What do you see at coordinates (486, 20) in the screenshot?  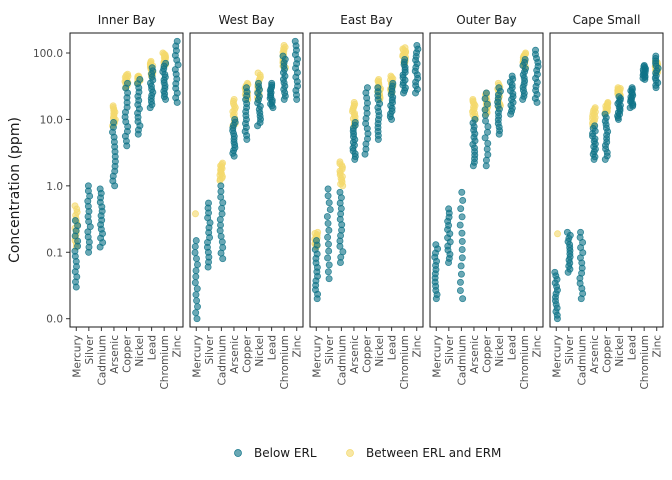 I see `facet-strip-label: Outer Bay` at bounding box center [486, 20].